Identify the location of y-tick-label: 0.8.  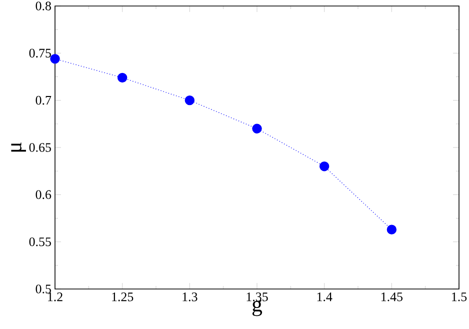
(43, 6).